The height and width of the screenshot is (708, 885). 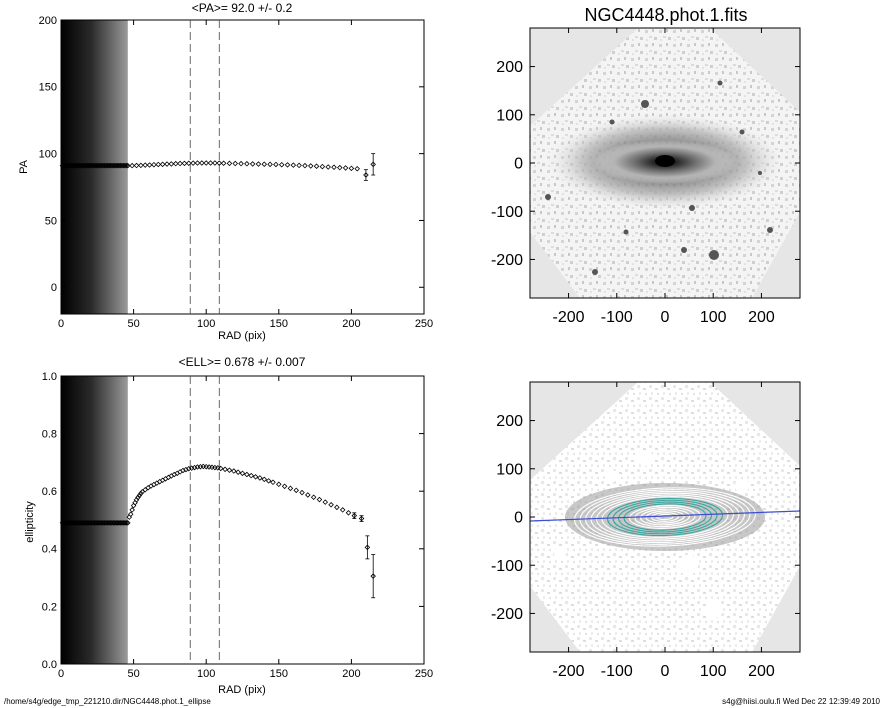 I want to click on y-tick-label: 150, so click(x=48, y=88).